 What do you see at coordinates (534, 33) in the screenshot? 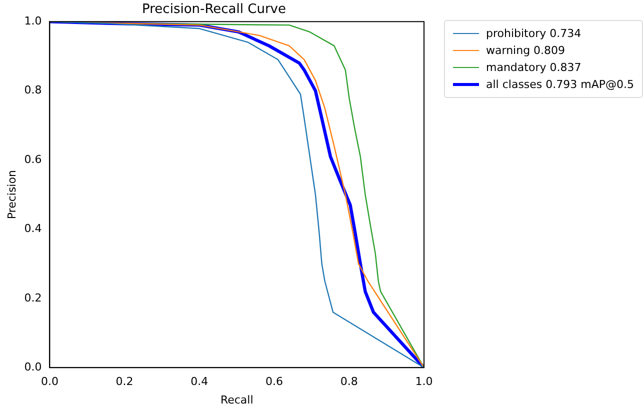
I see `legend-label: prohibitory 0.734` at bounding box center [534, 33].